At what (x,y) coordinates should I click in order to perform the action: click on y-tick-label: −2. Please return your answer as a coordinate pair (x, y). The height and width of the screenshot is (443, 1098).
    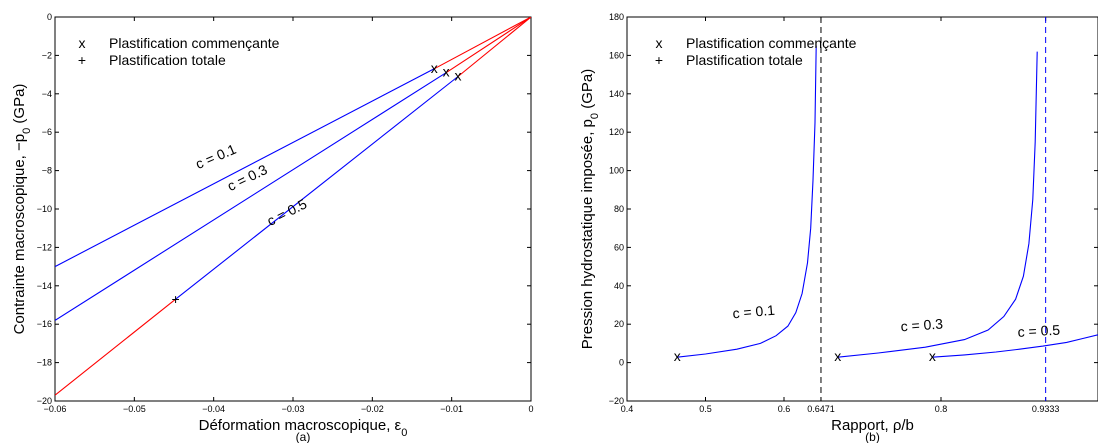
    Looking at the image, I should click on (47, 55).